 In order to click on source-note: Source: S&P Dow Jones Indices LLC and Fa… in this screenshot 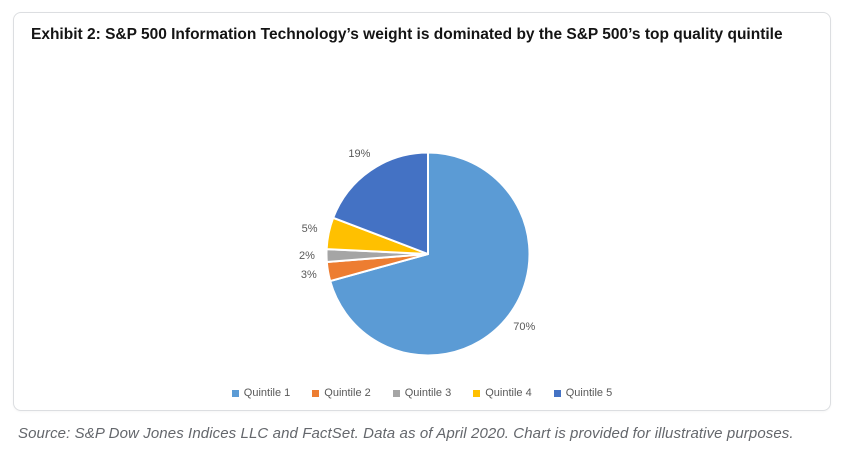, I will do `click(406, 433)`.